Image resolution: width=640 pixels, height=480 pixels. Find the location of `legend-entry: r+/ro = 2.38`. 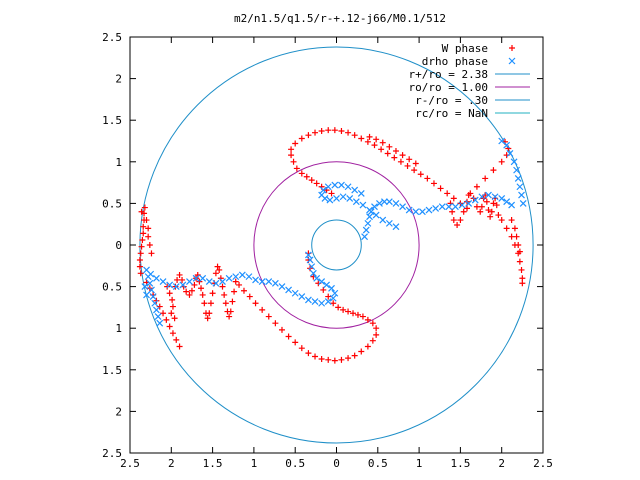

legend-entry: r+/ro = 2.38 is located at coordinates (469, 74).